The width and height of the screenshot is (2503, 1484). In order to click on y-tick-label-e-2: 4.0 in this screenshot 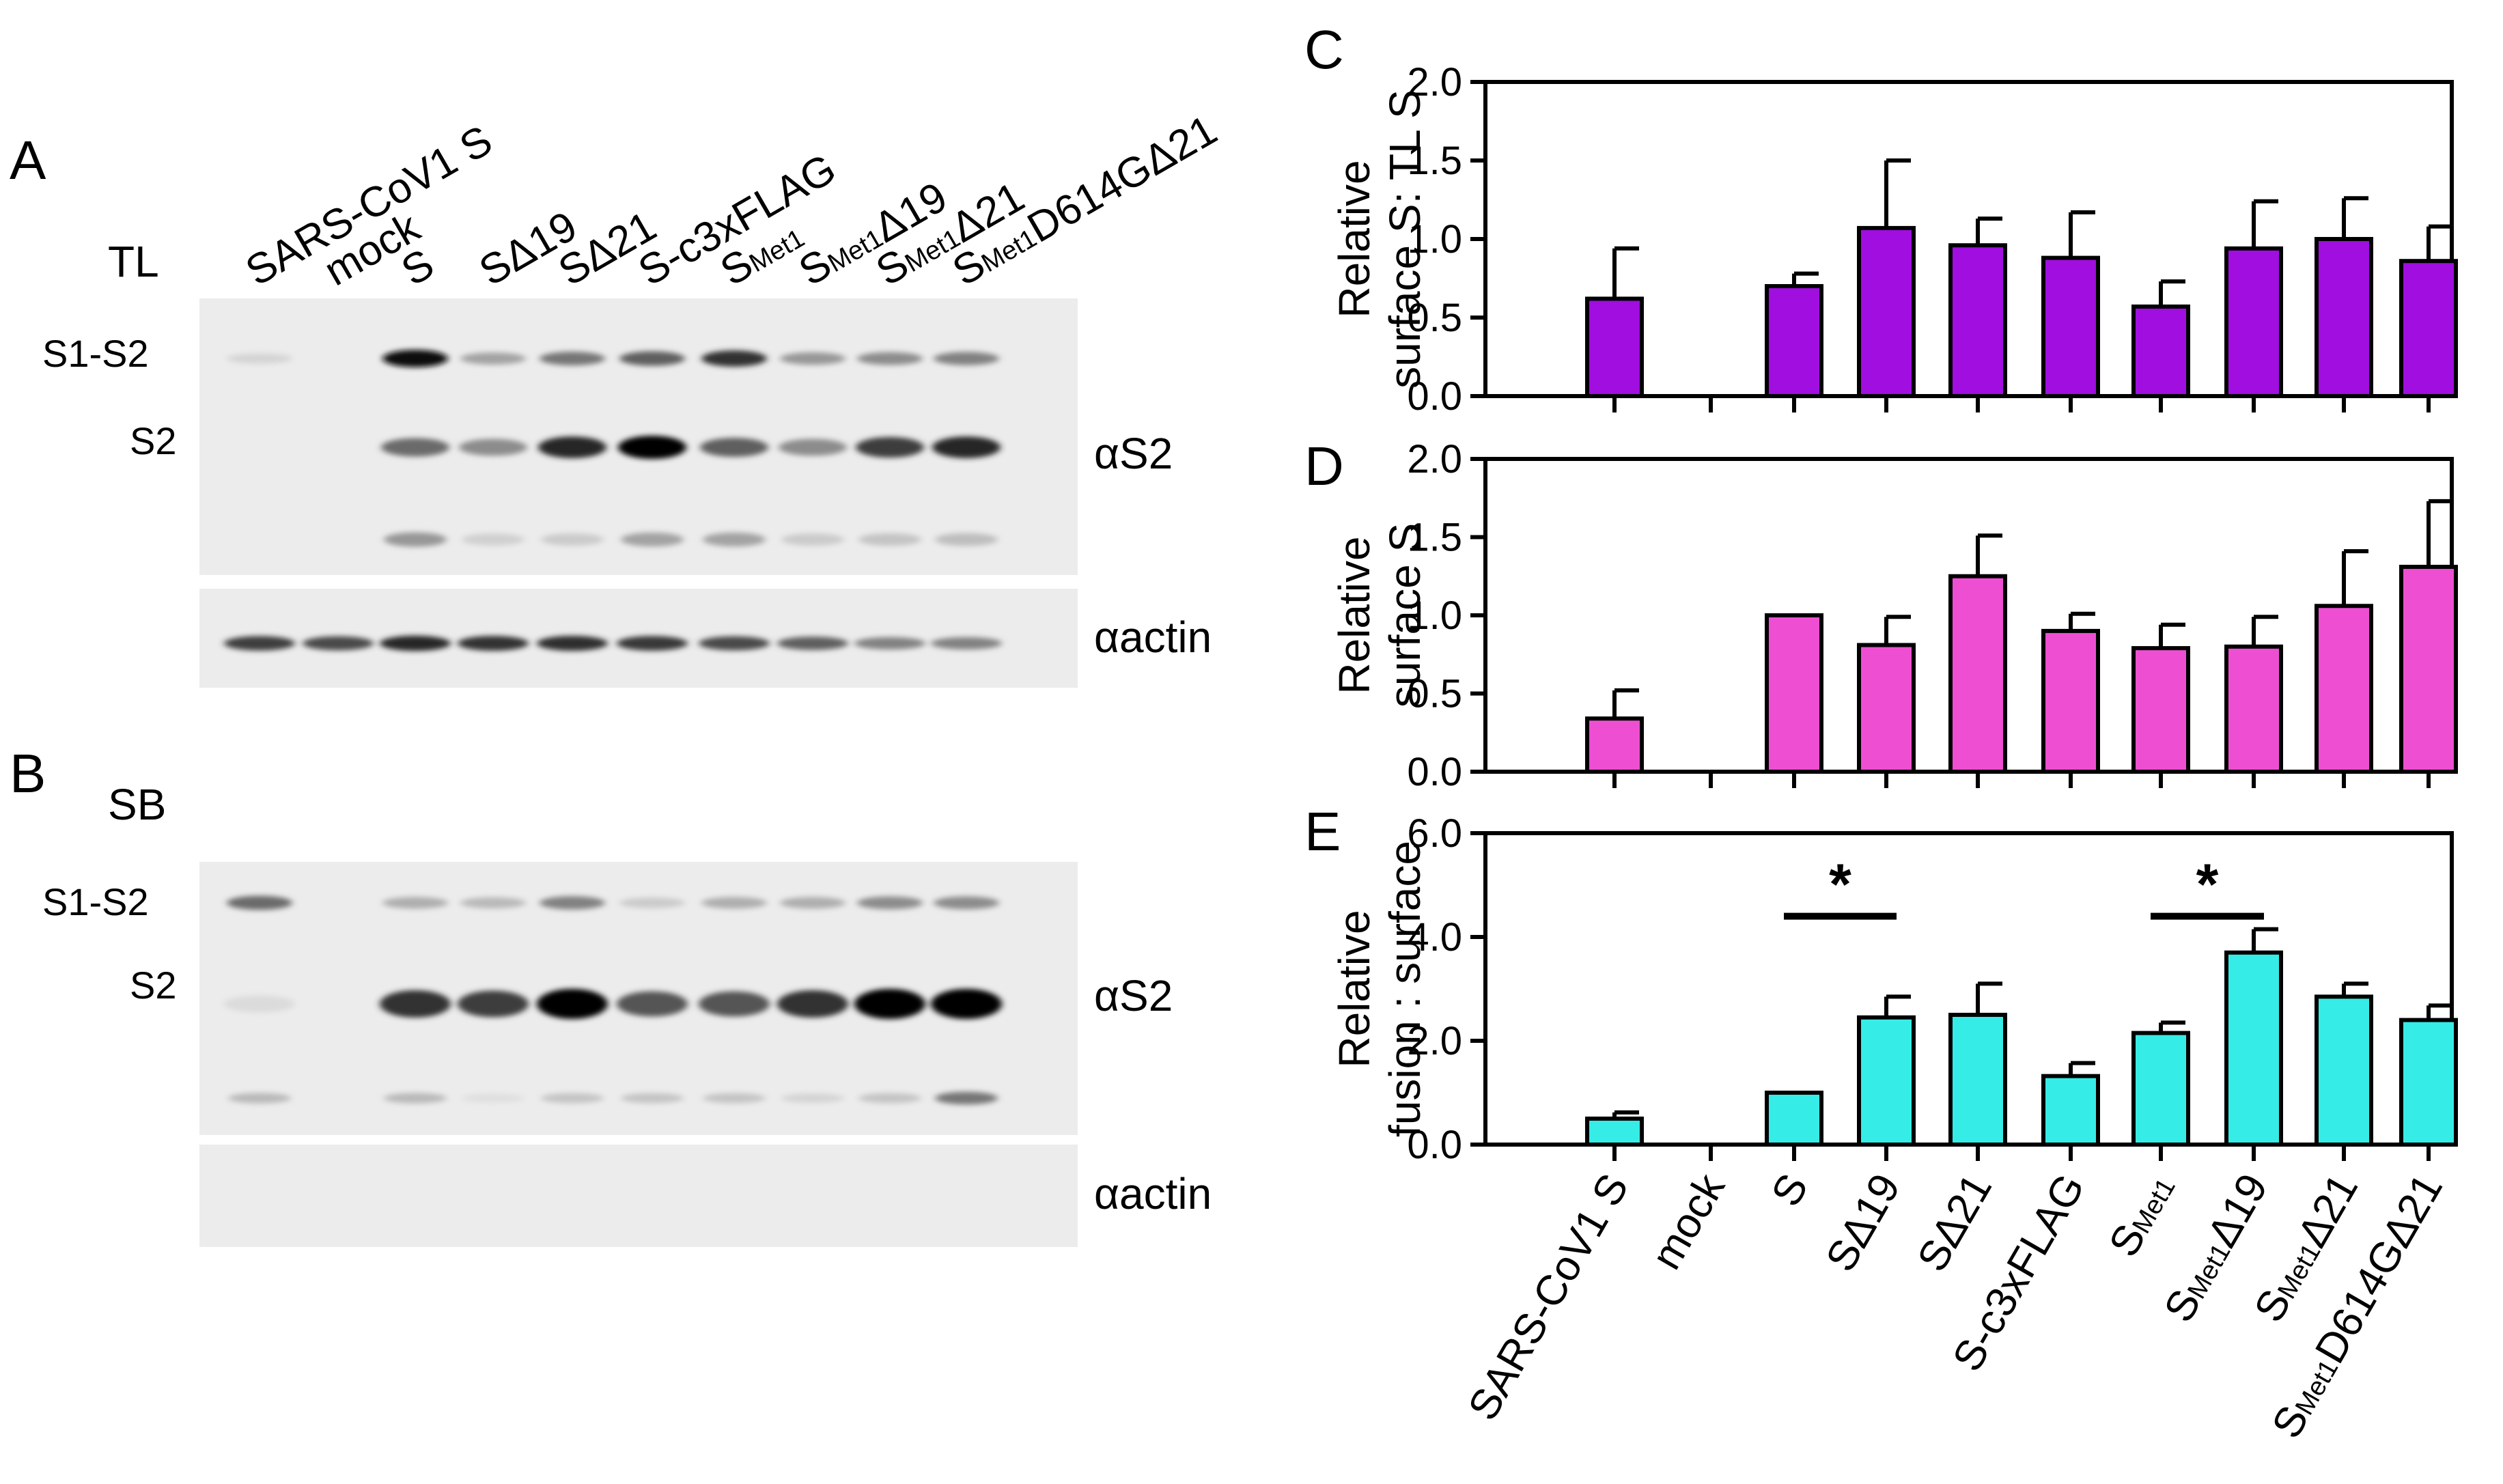, I will do `click(1435, 937)`.